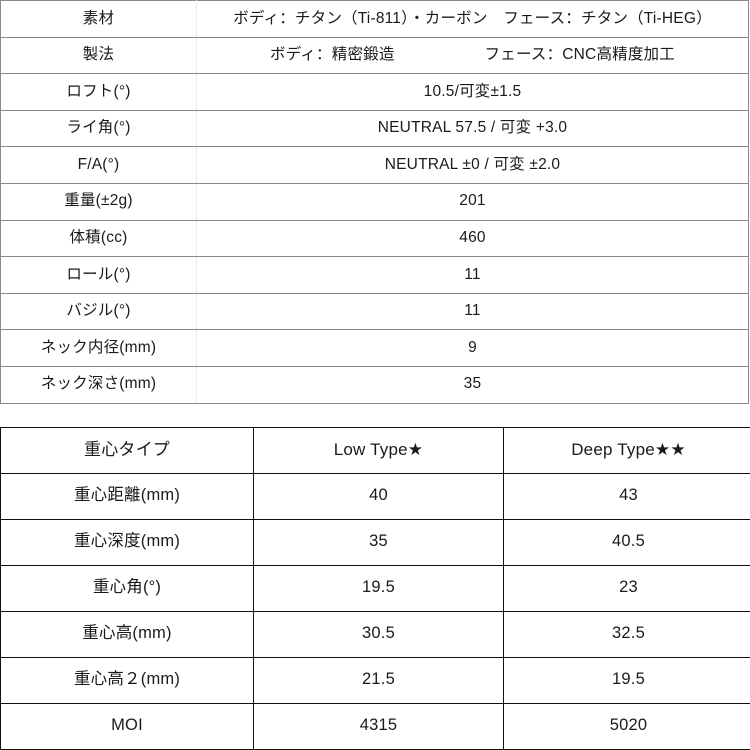 The height and width of the screenshot is (750, 750). What do you see at coordinates (127, 542) in the screenshot?
I see `cg-label-depth: 重心深度(mm)` at bounding box center [127, 542].